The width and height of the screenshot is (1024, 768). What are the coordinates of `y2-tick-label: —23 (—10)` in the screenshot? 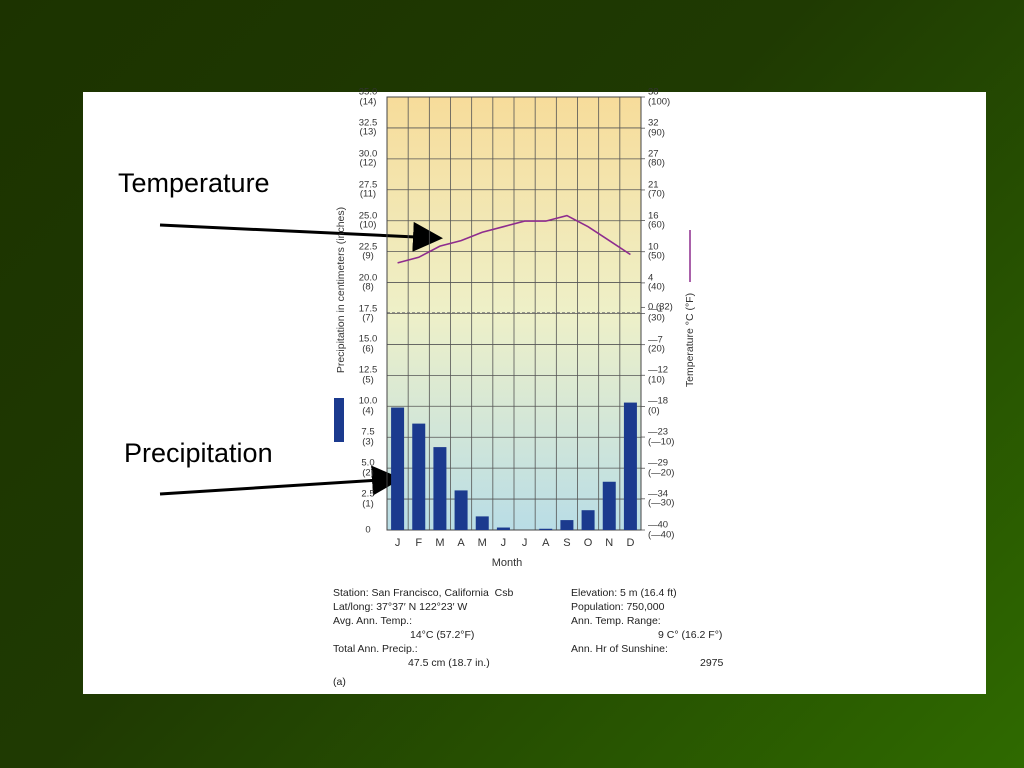 It's located at (661, 437).